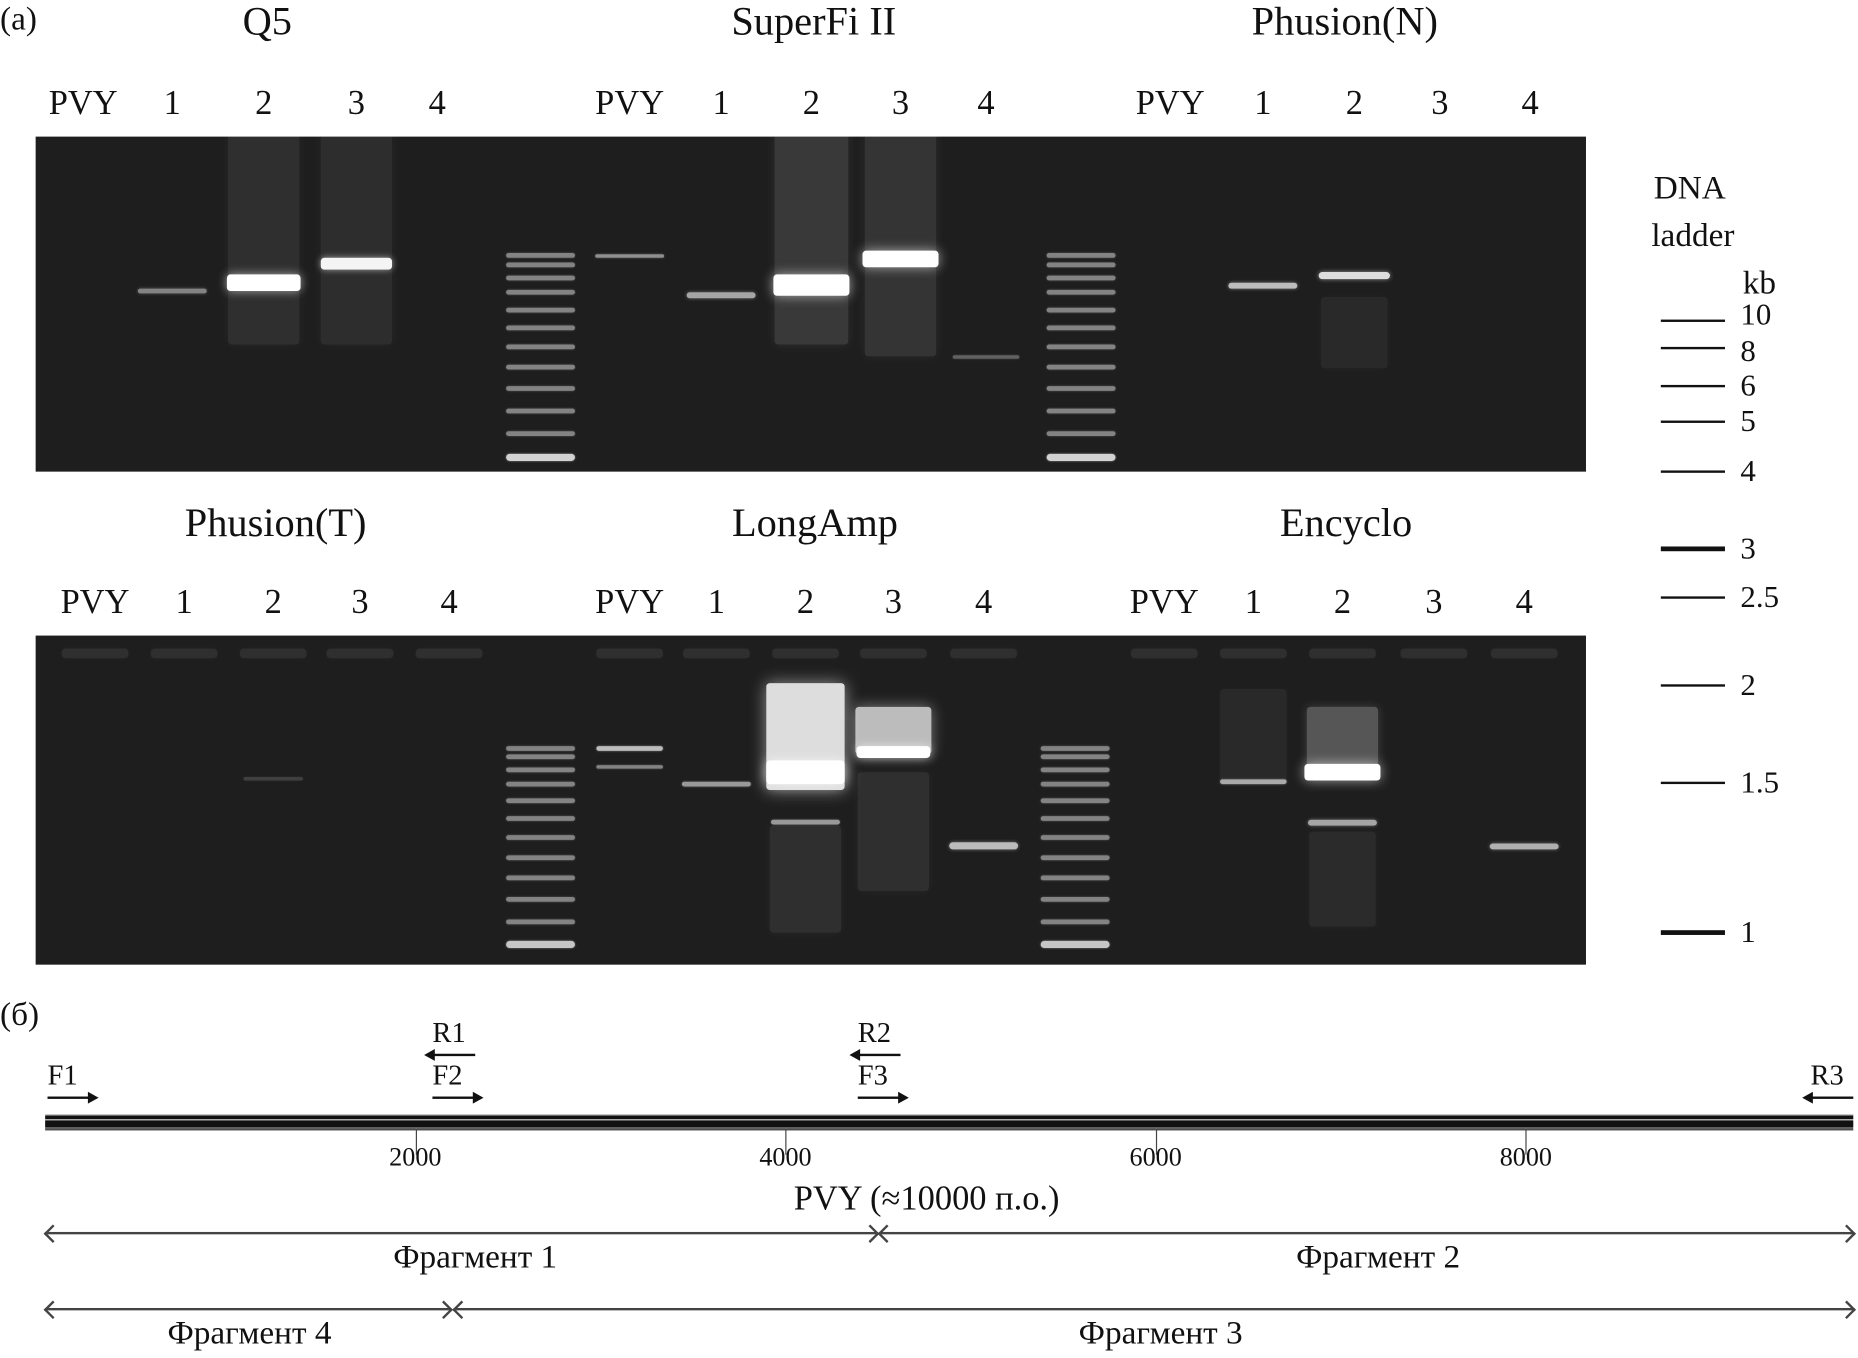 This screenshot has height=1358, width=1858. What do you see at coordinates (1748, 385) in the screenshot?
I see `ladder-mark-label: 6` at bounding box center [1748, 385].